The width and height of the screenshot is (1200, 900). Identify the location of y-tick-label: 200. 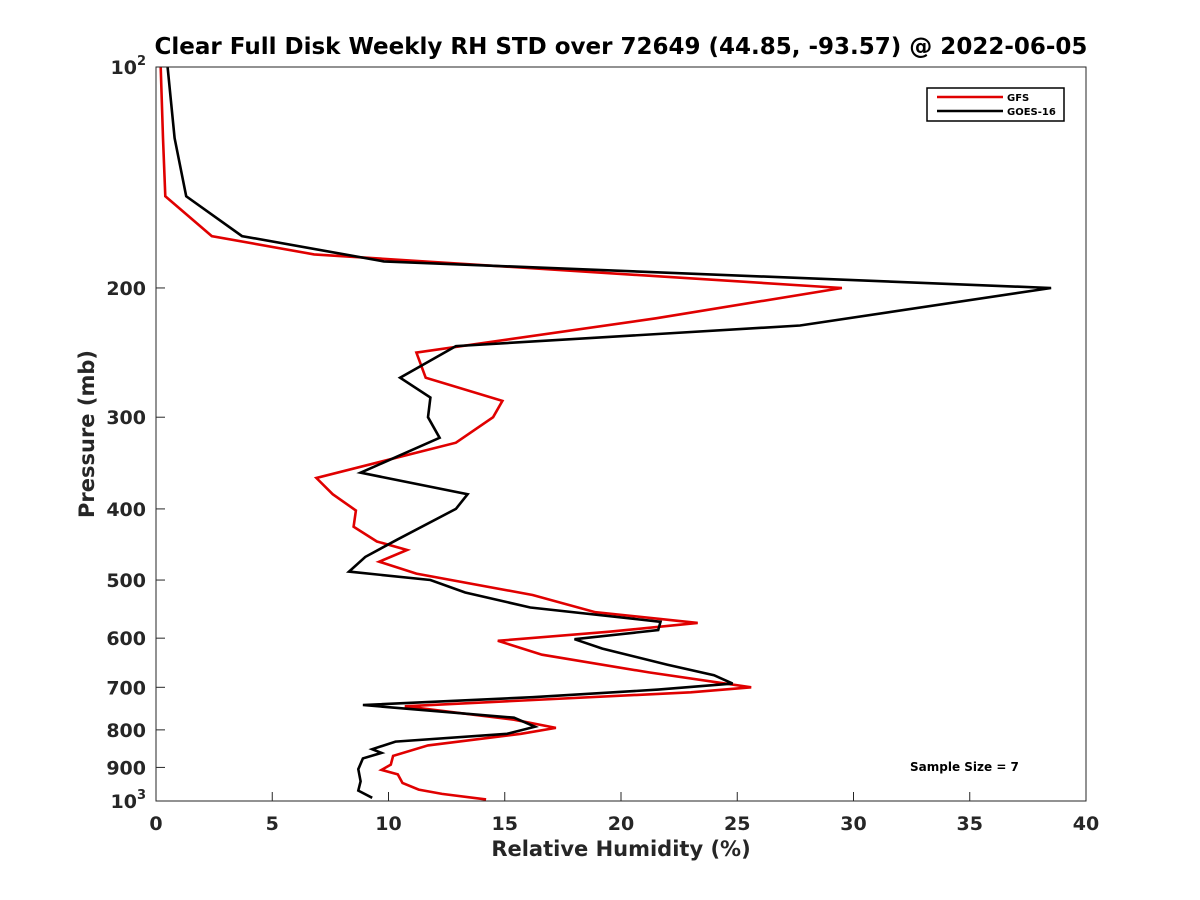
(126, 289).